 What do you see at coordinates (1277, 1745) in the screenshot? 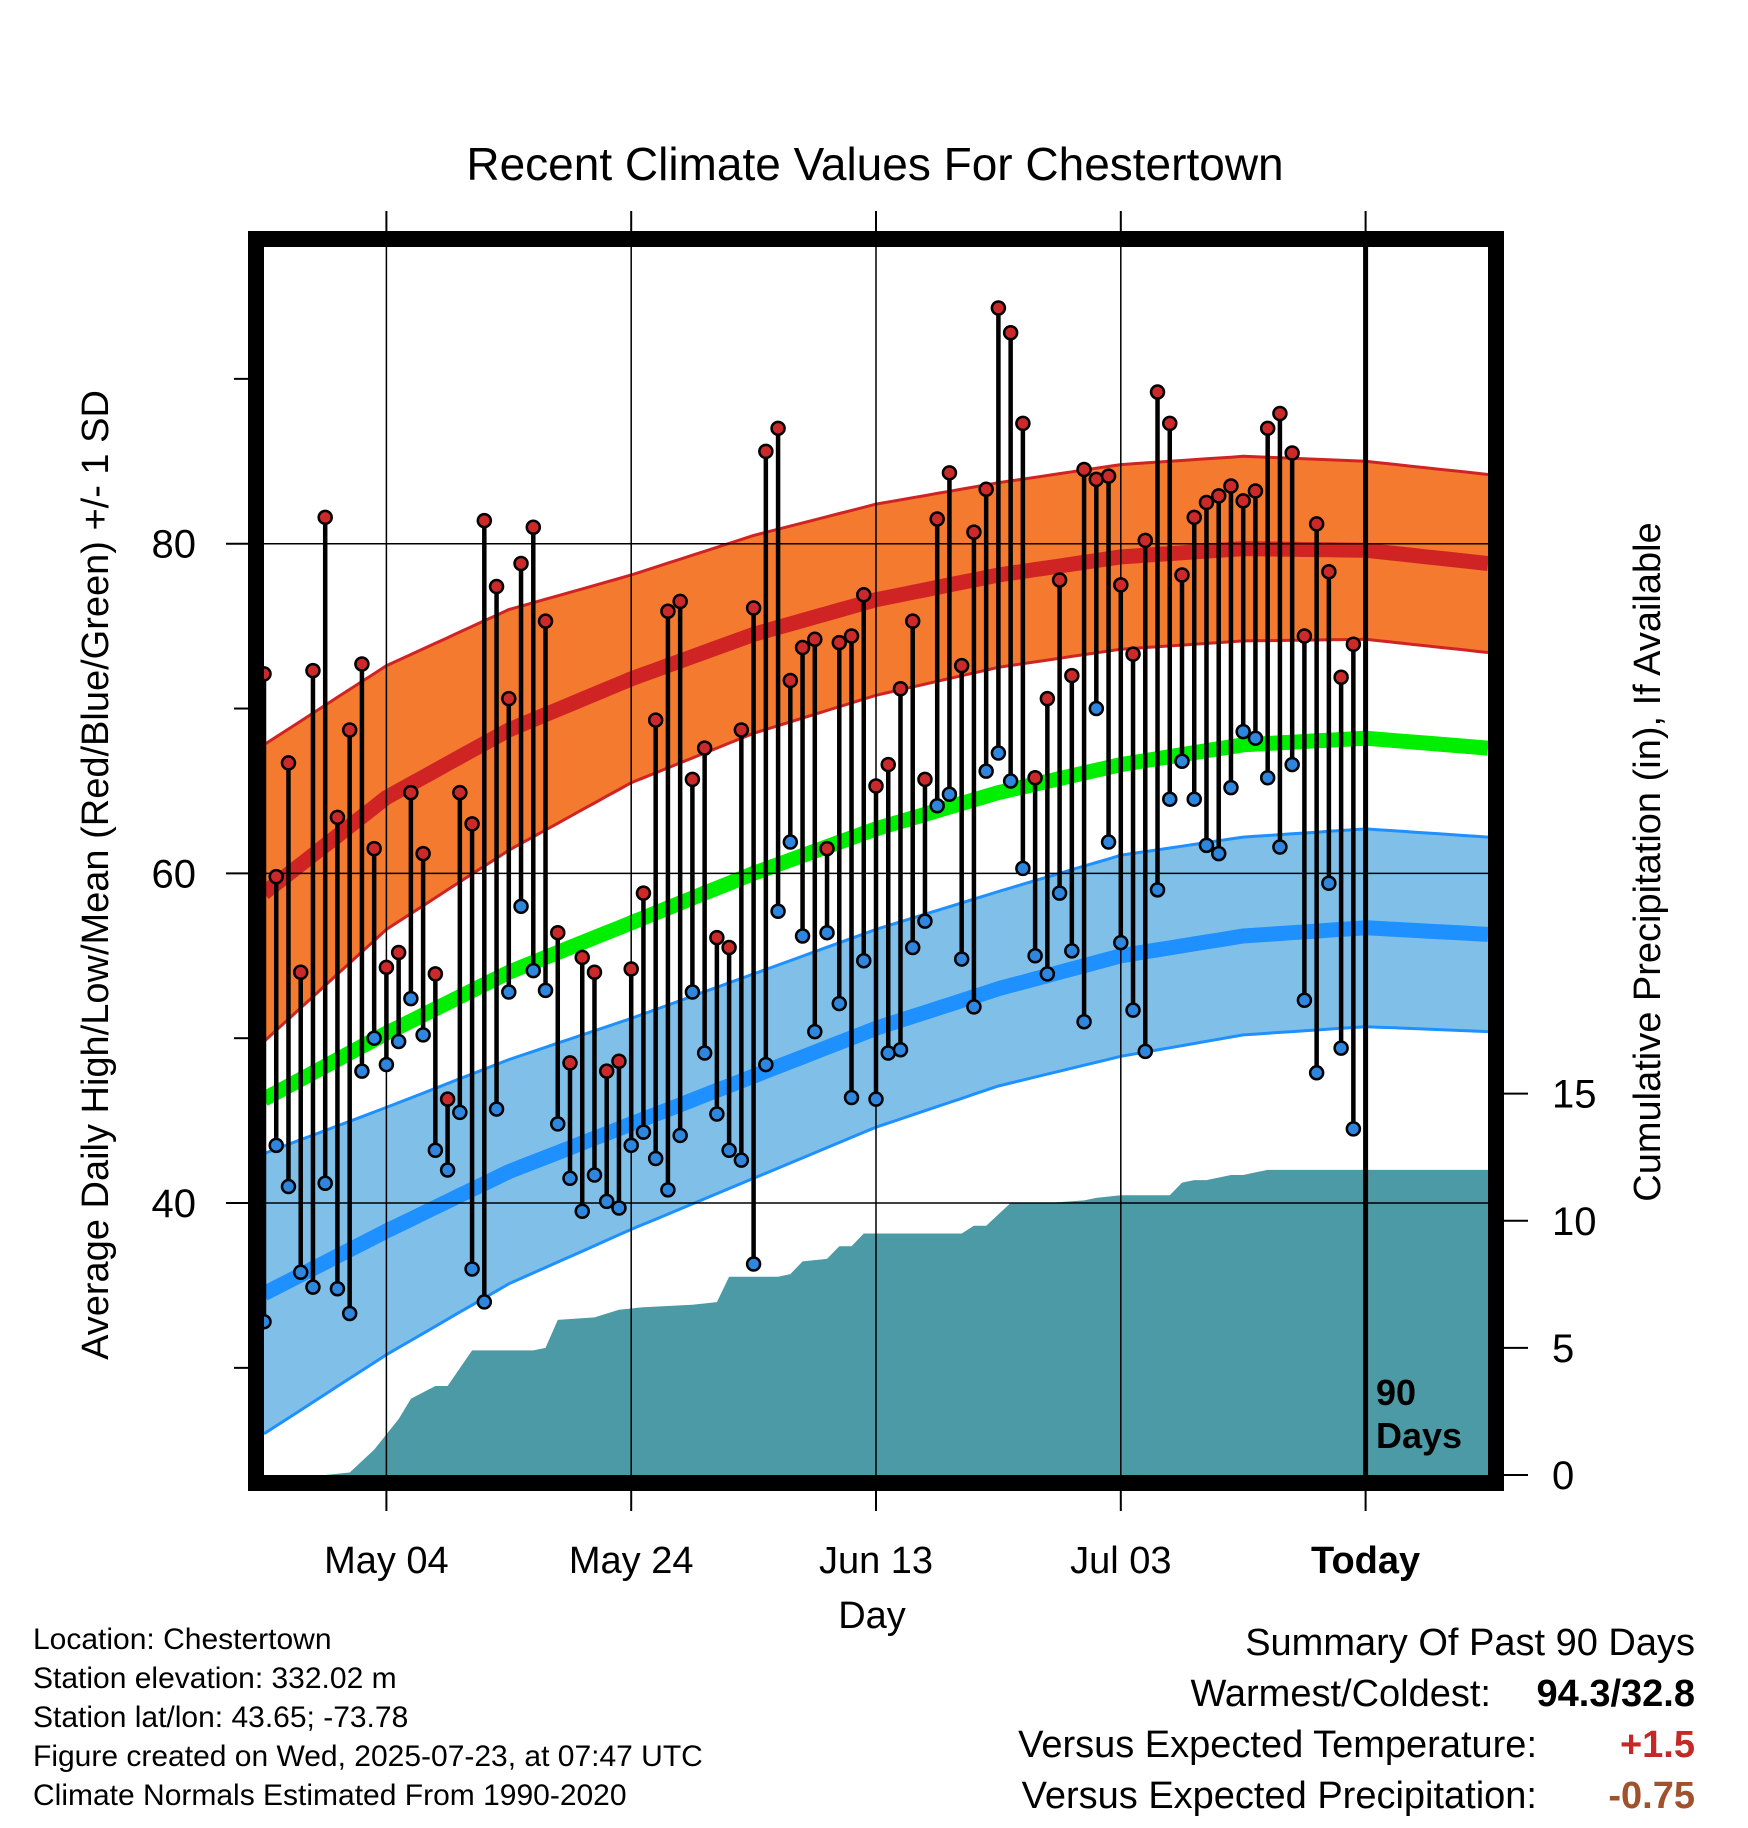
I see `temp-anomaly-label: Versus Expected Temperature:` at bounding box center [1277, 1745].